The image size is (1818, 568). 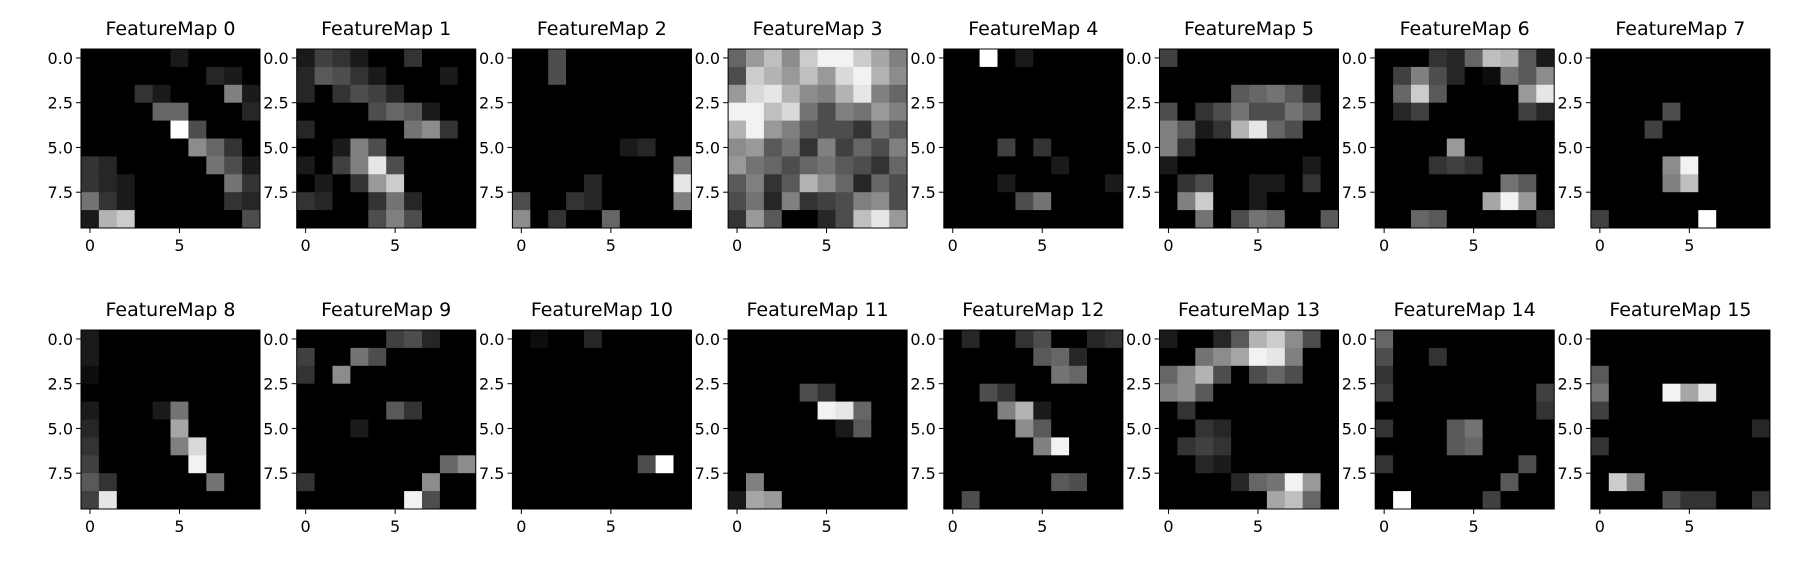 What do you see at coordinates (60, 103) in the screenshot?
I see `y-tick-label: 2.5` at bounding box center [60, 103].